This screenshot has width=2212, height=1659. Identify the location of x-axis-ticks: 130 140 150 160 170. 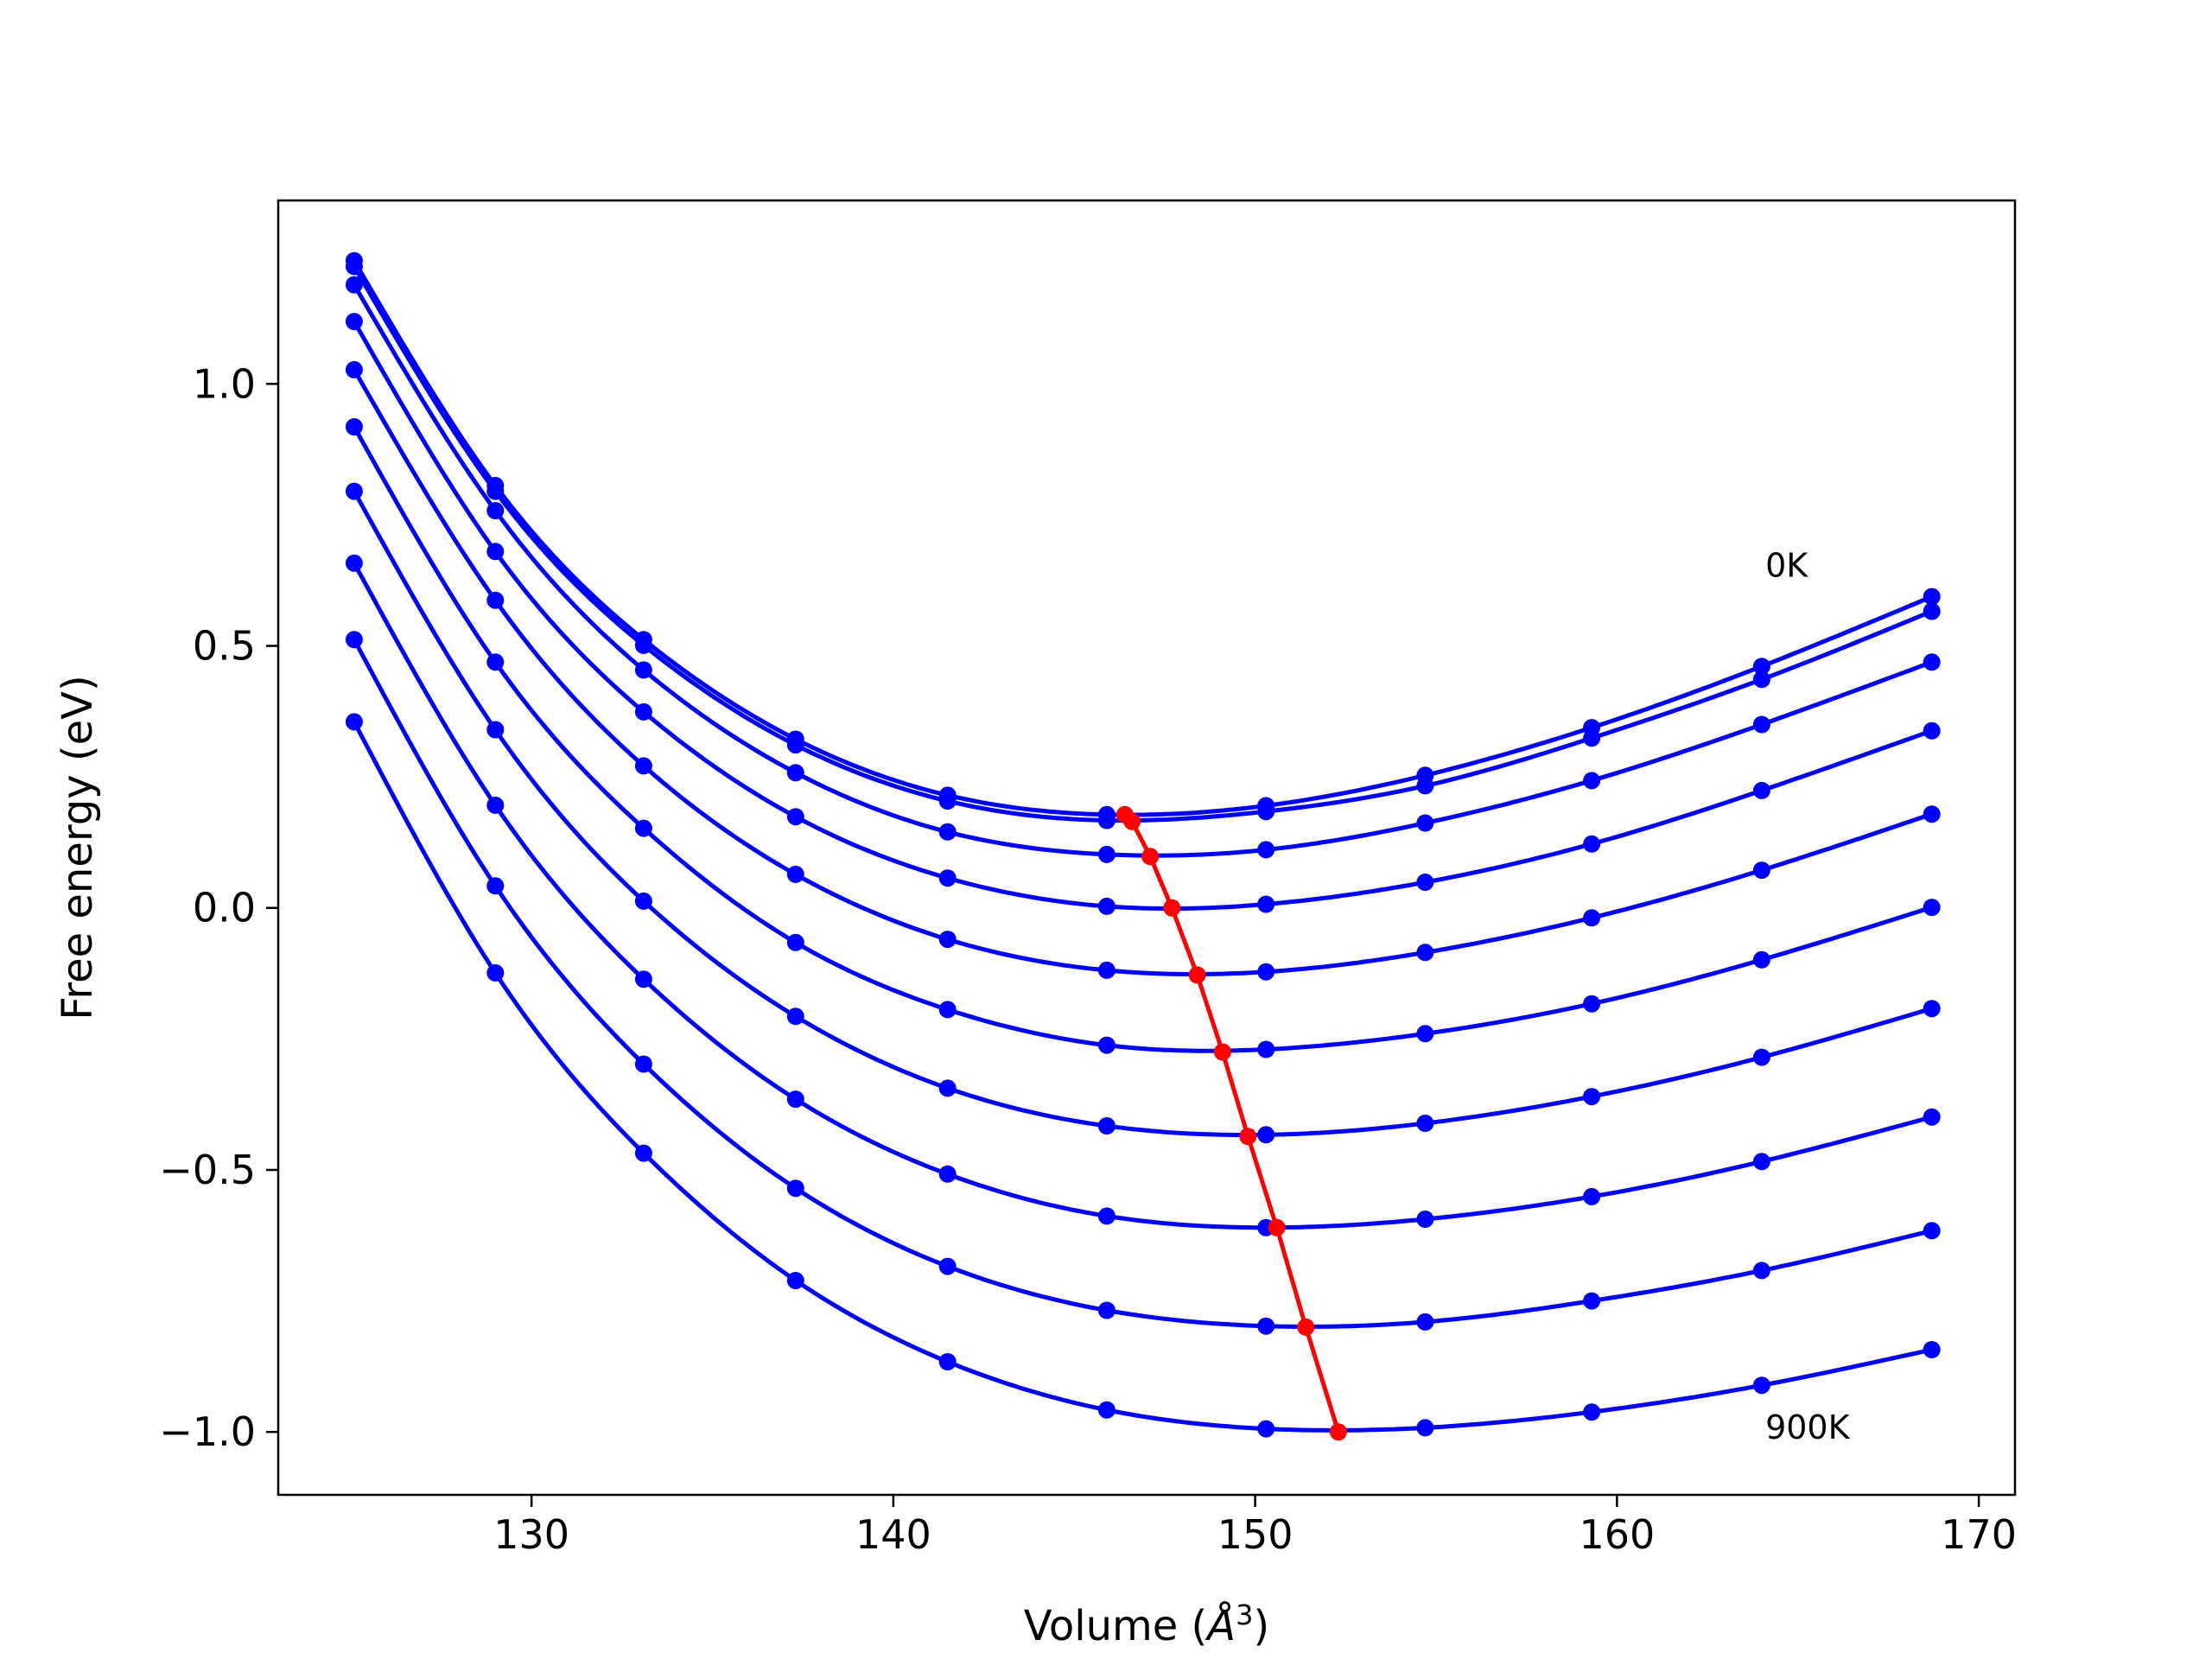
(1255, 1526).